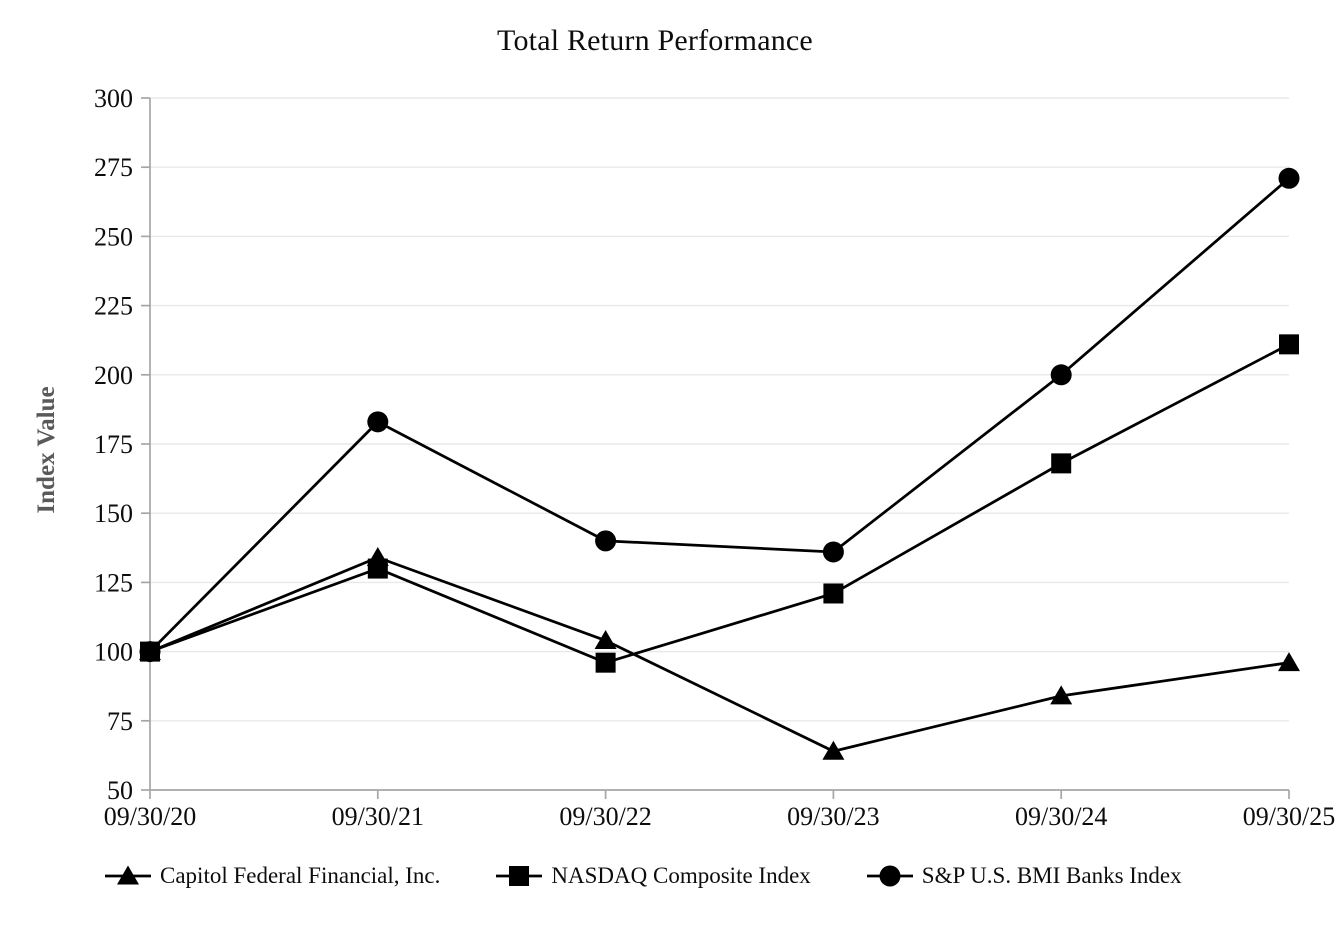 The image size is (1344, 926). What do you see at coordinates (113, 98) in the screenshot?
I see `y-tick-label: 300` at bounding box center [113, 98].